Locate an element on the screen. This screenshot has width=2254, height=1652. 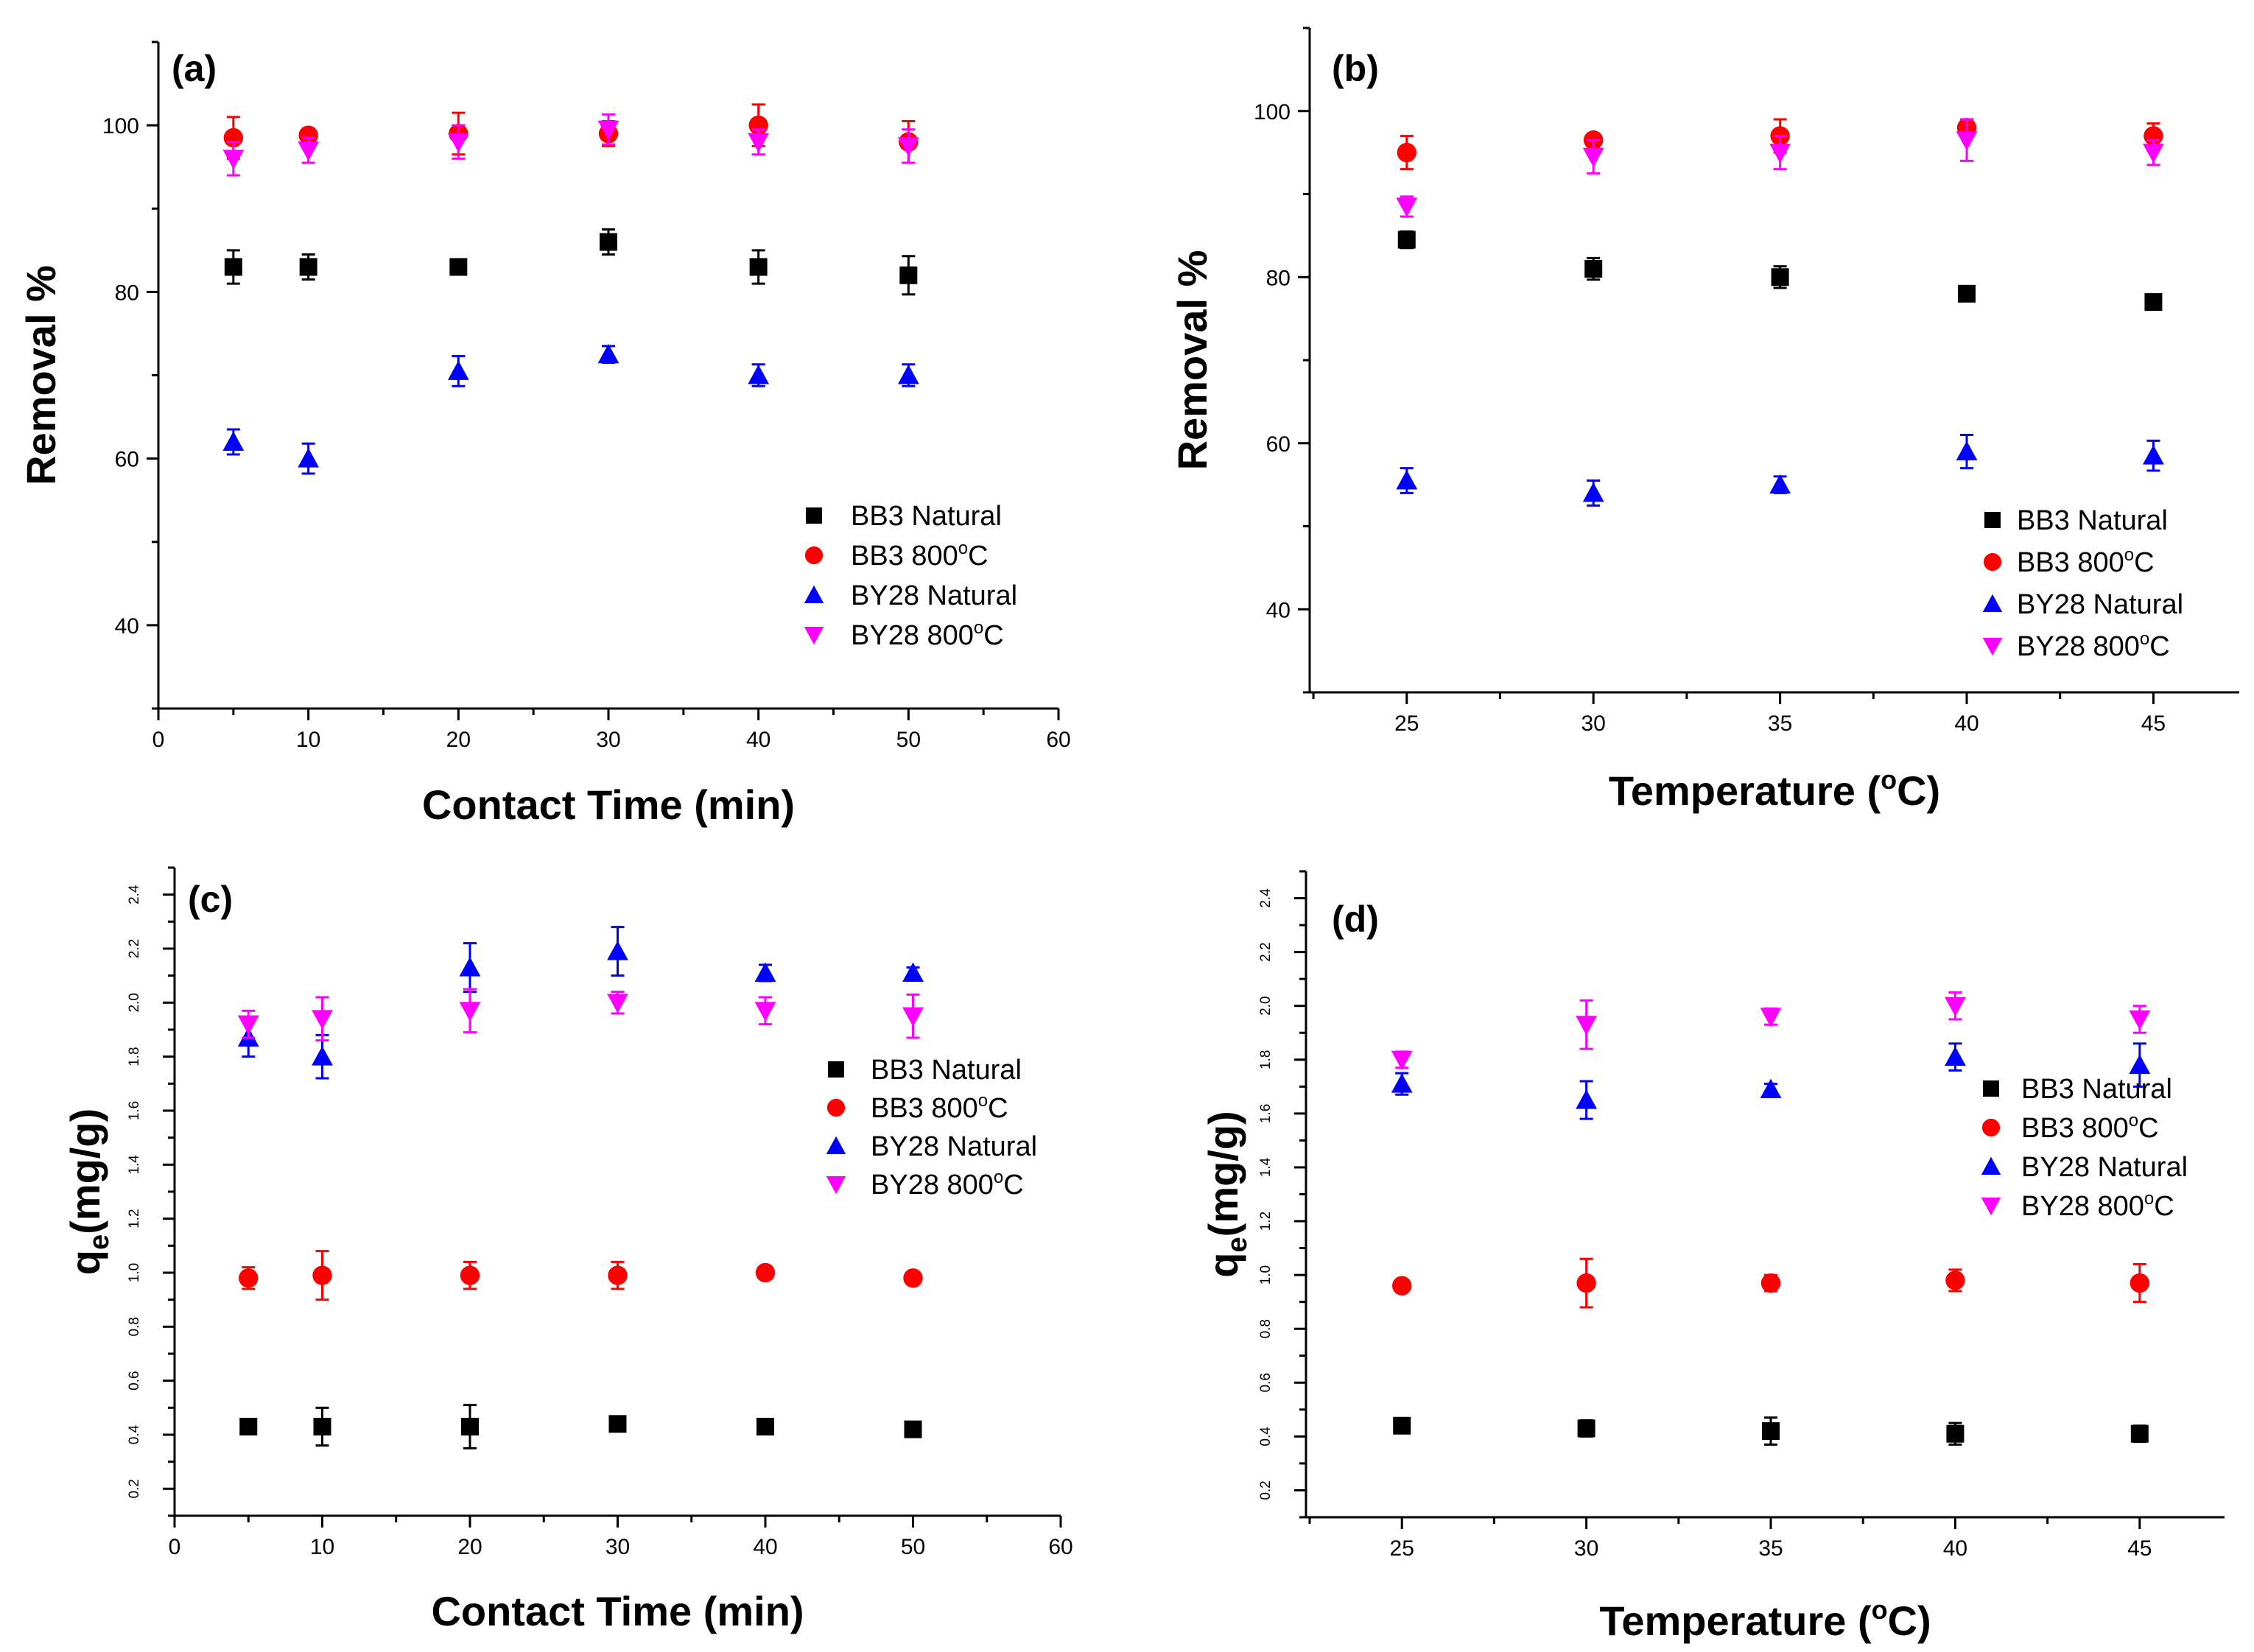
y-tick-label: 80 is located at coordinates (1279, 278).